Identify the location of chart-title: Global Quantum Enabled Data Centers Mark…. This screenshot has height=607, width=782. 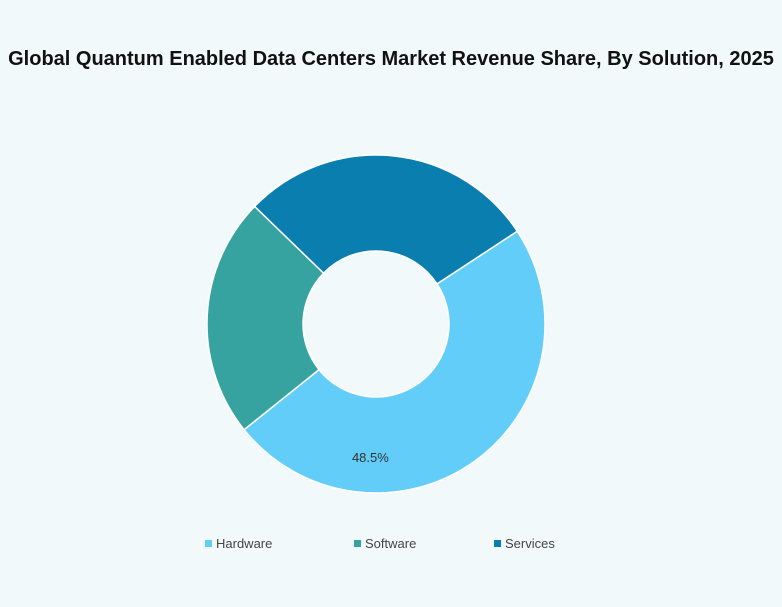
(391, 59).